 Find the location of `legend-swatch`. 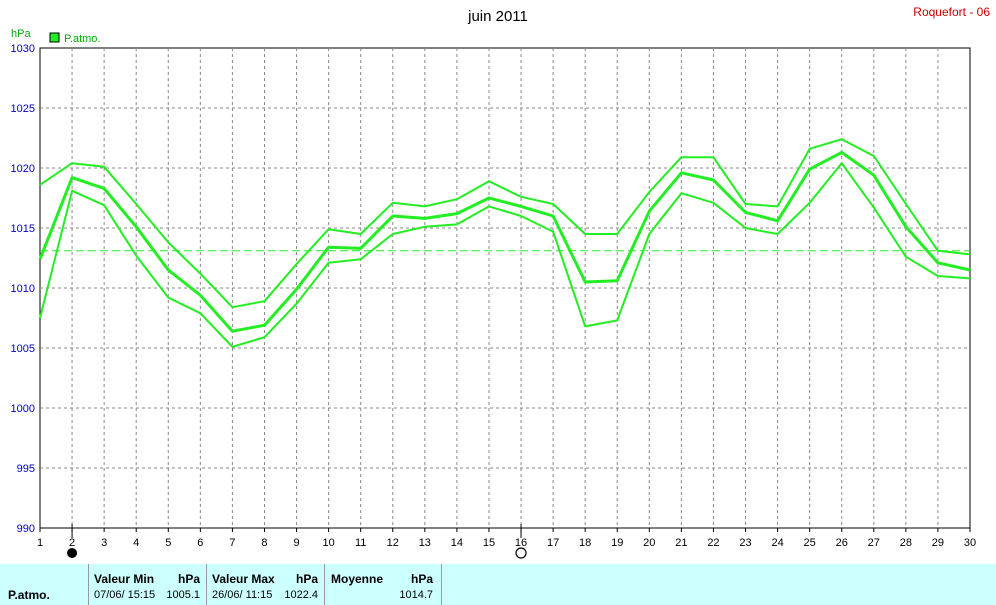

legend-swatch is located at coordinates (54, 37).